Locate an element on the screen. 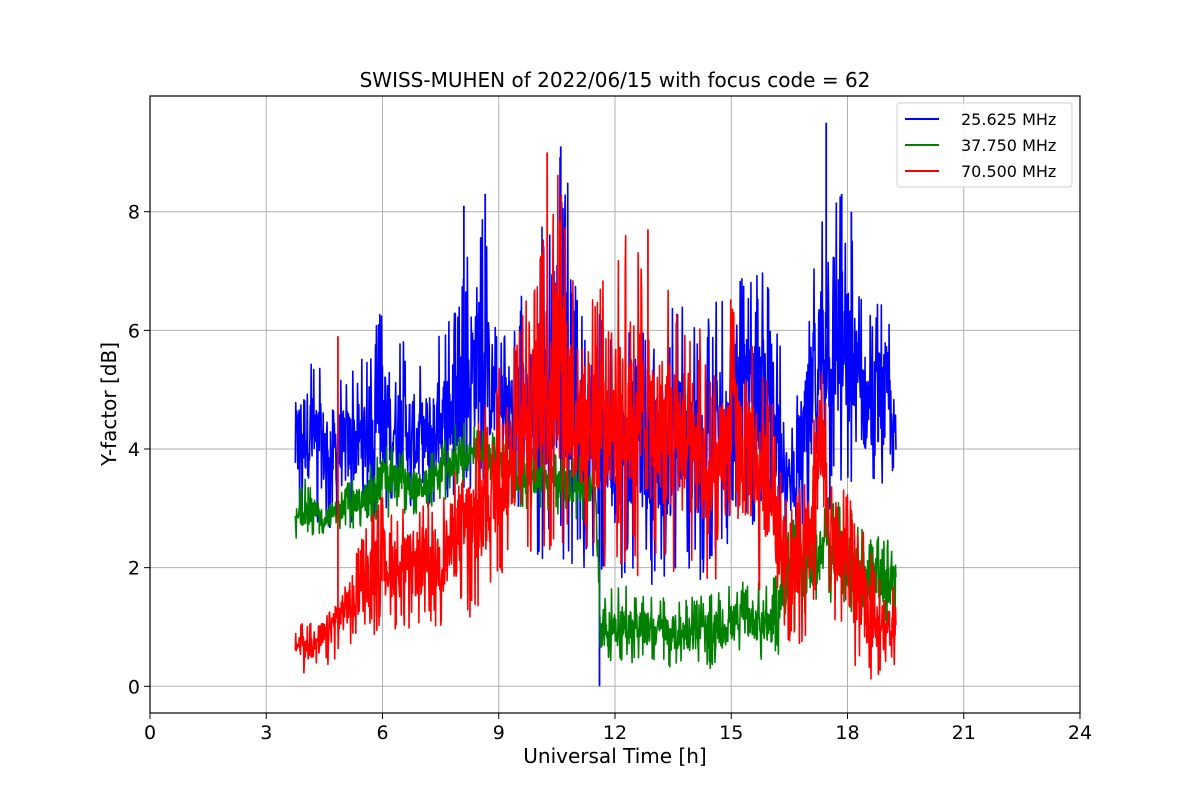  x-tick-label: 6 is located at coordinates (382, 733).